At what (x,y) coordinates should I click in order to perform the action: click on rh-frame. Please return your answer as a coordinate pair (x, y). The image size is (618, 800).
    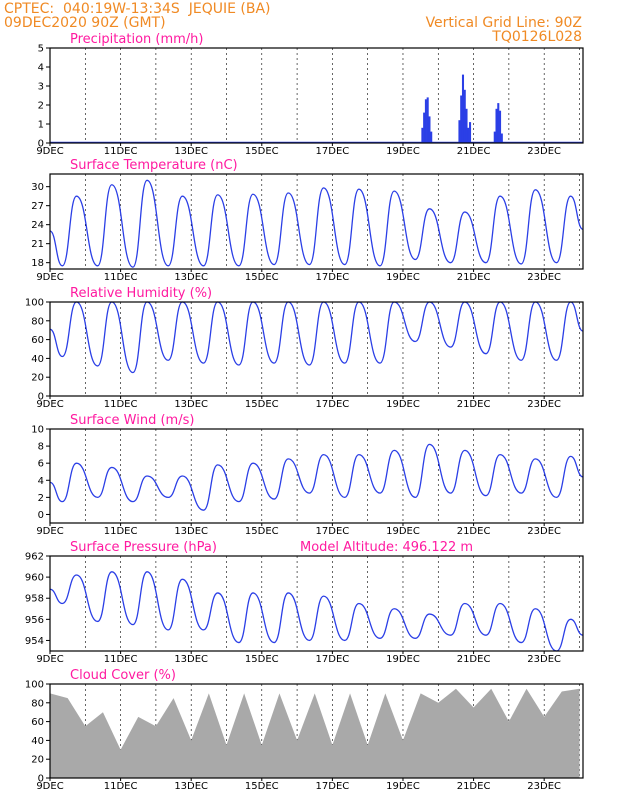
    Looking at the image, I should click on (316, 349).